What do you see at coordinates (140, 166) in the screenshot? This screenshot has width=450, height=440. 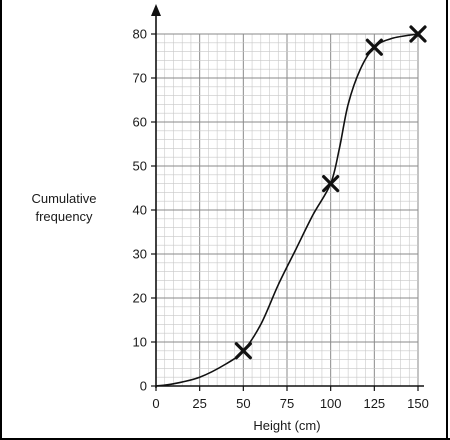 I see `y-tick-label: 50` at bounding box center [140, 166].